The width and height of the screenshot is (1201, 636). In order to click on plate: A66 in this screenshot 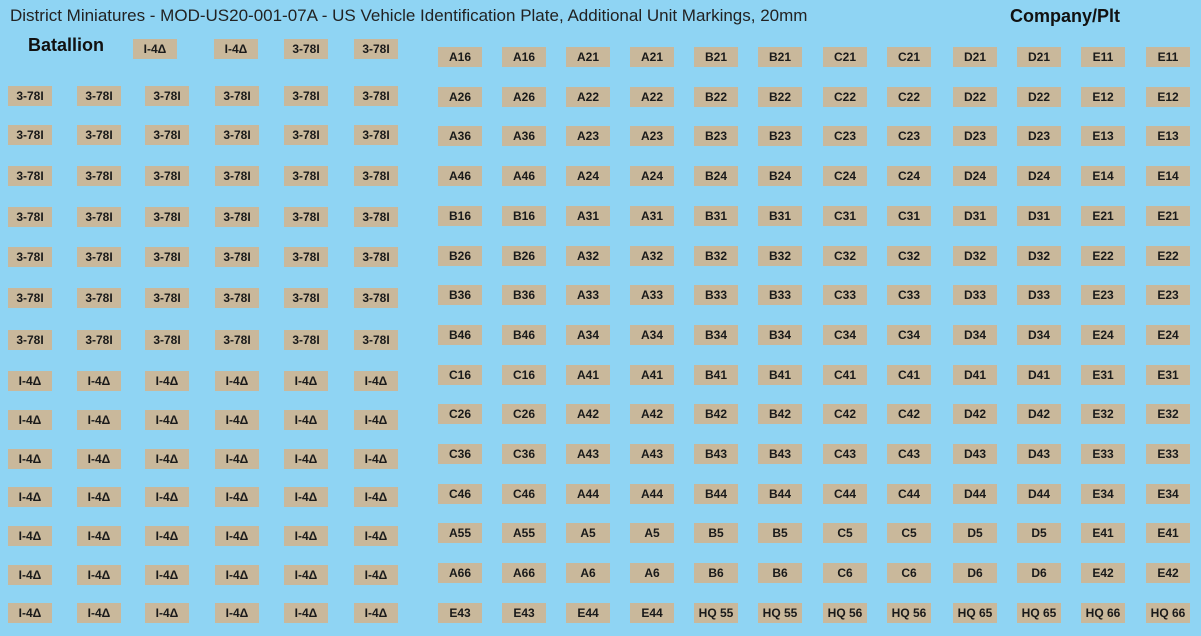, I will do `click(460, 573)`.